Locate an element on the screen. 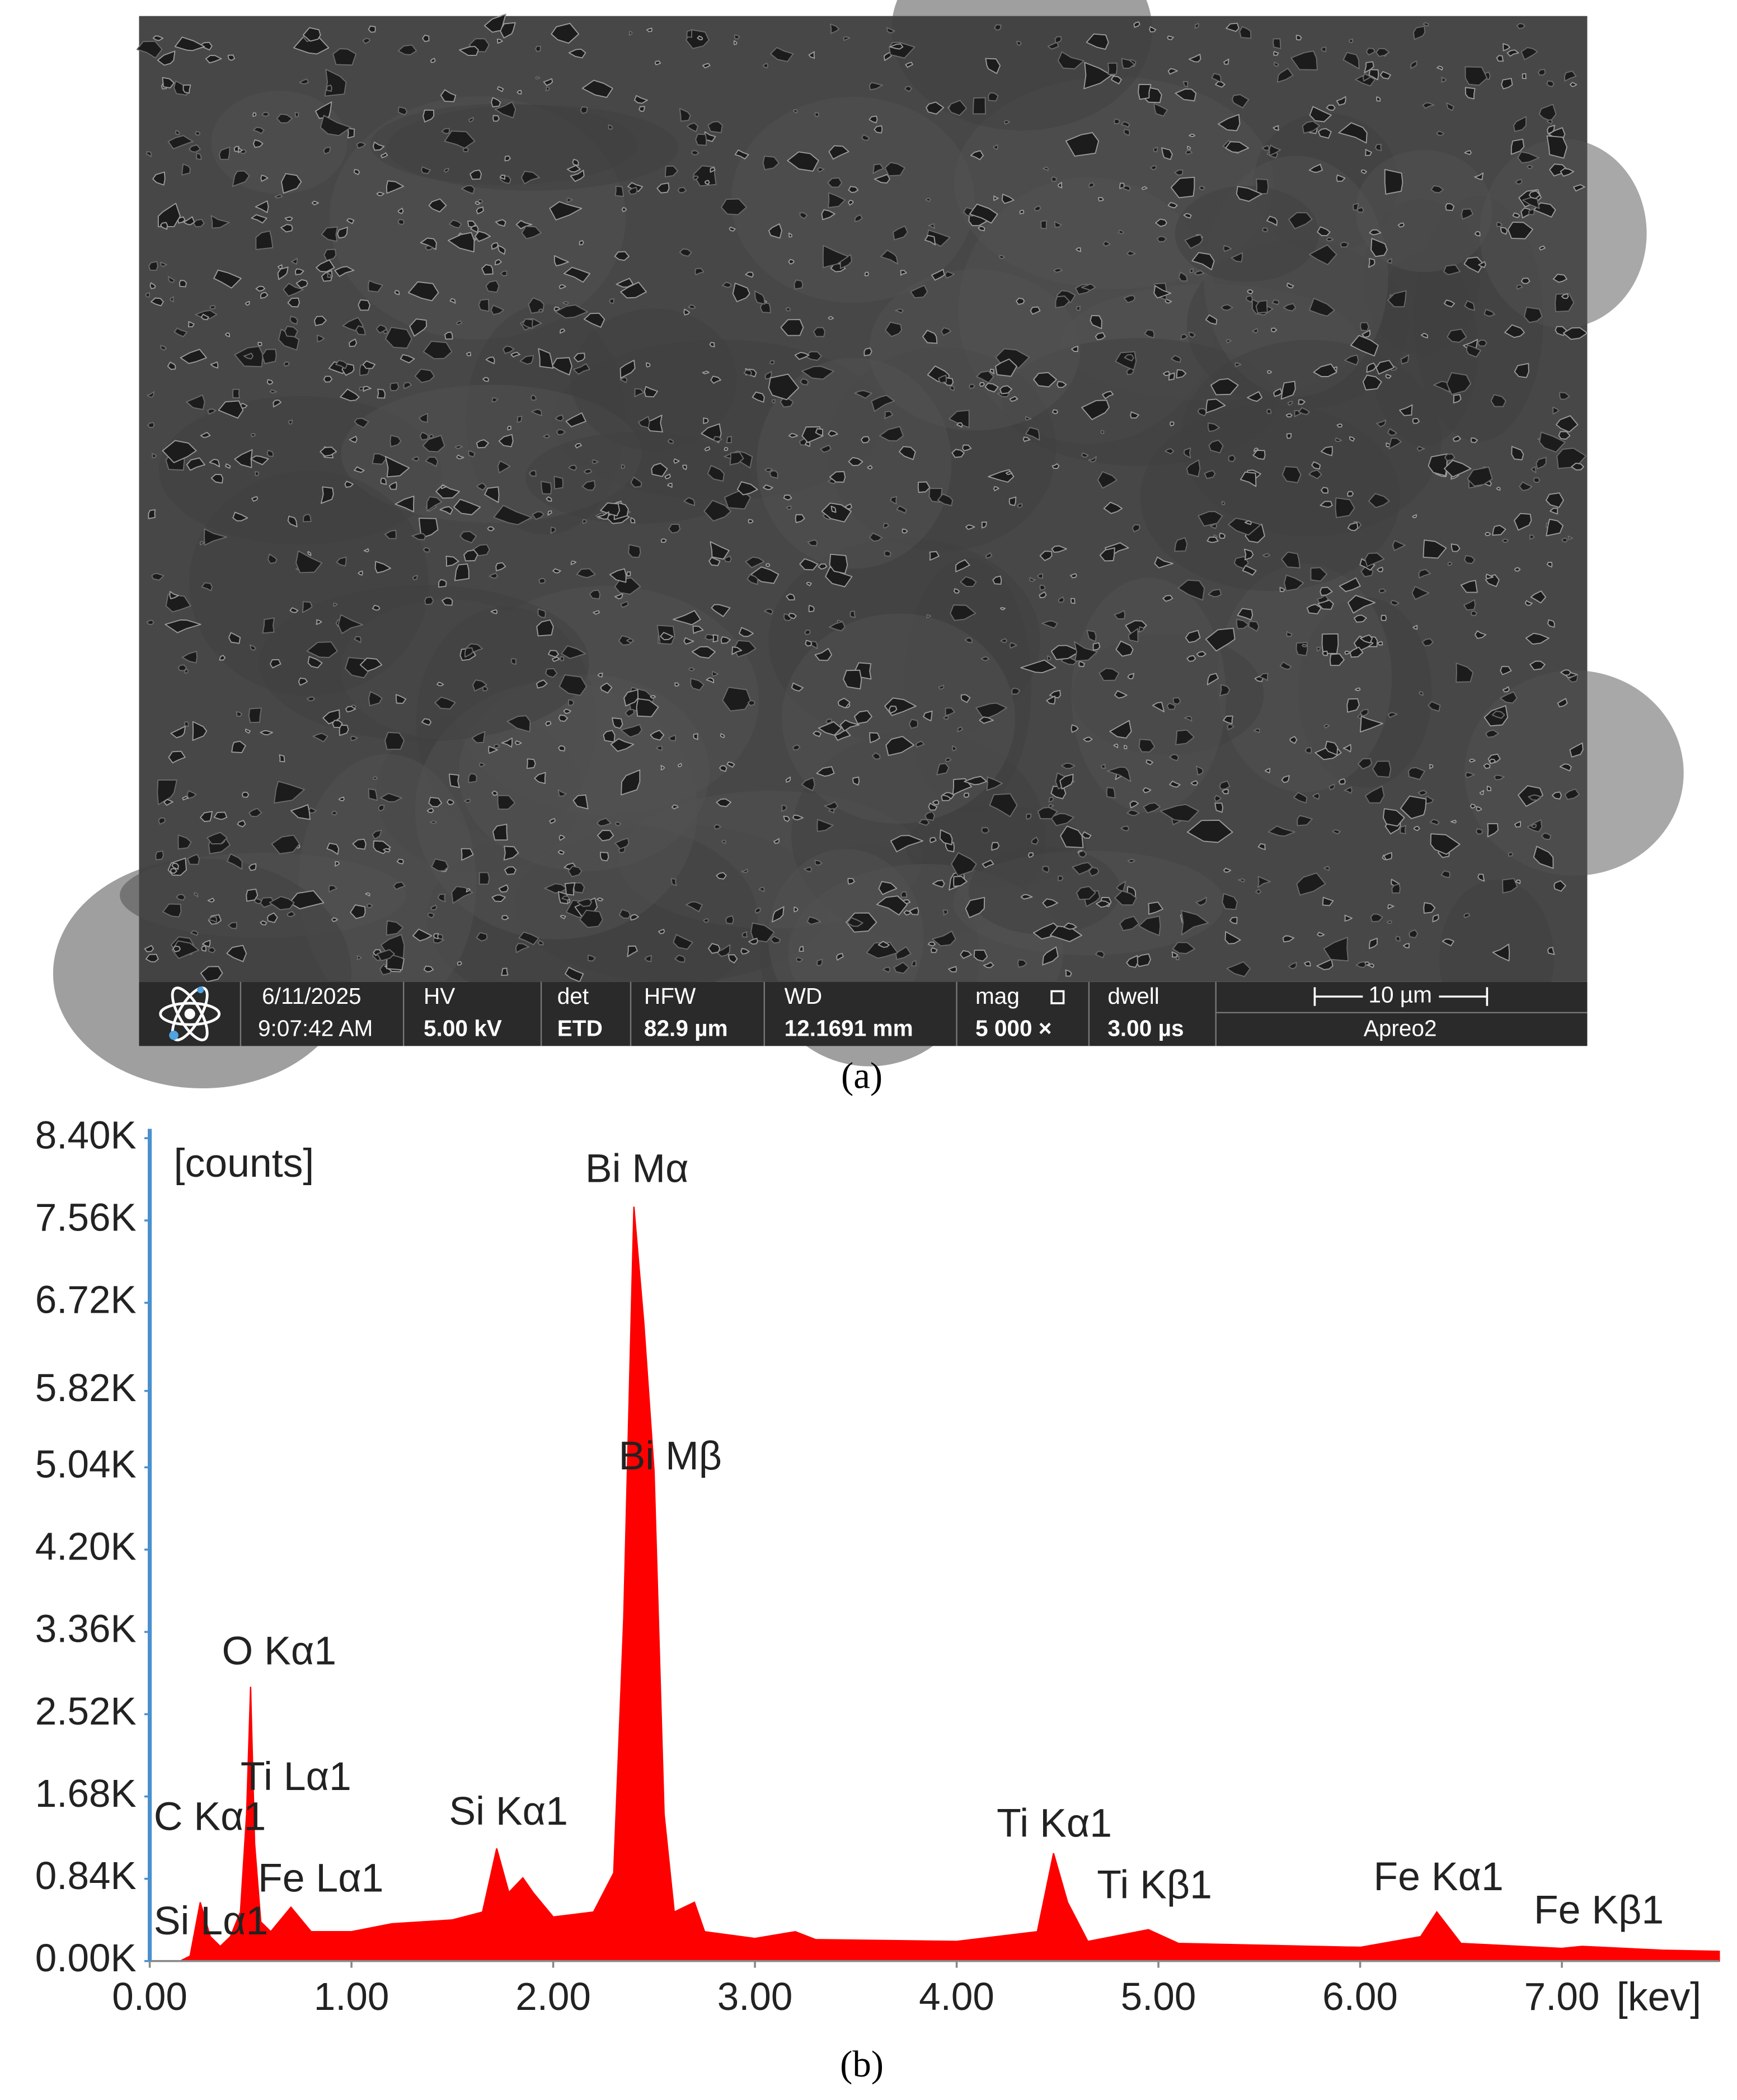  y-tick-label: 7.56K is located at coordinates (86, 1217).